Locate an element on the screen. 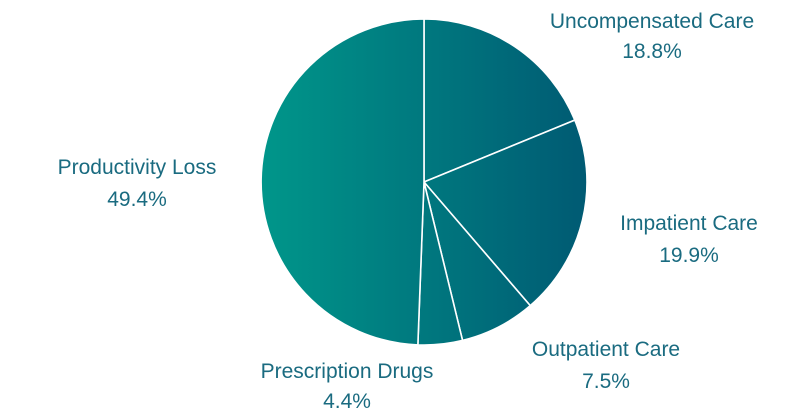 The image size is (792, 414). slice-value-uncompensated-care: 18.8% is located at coordinates (652, 51).